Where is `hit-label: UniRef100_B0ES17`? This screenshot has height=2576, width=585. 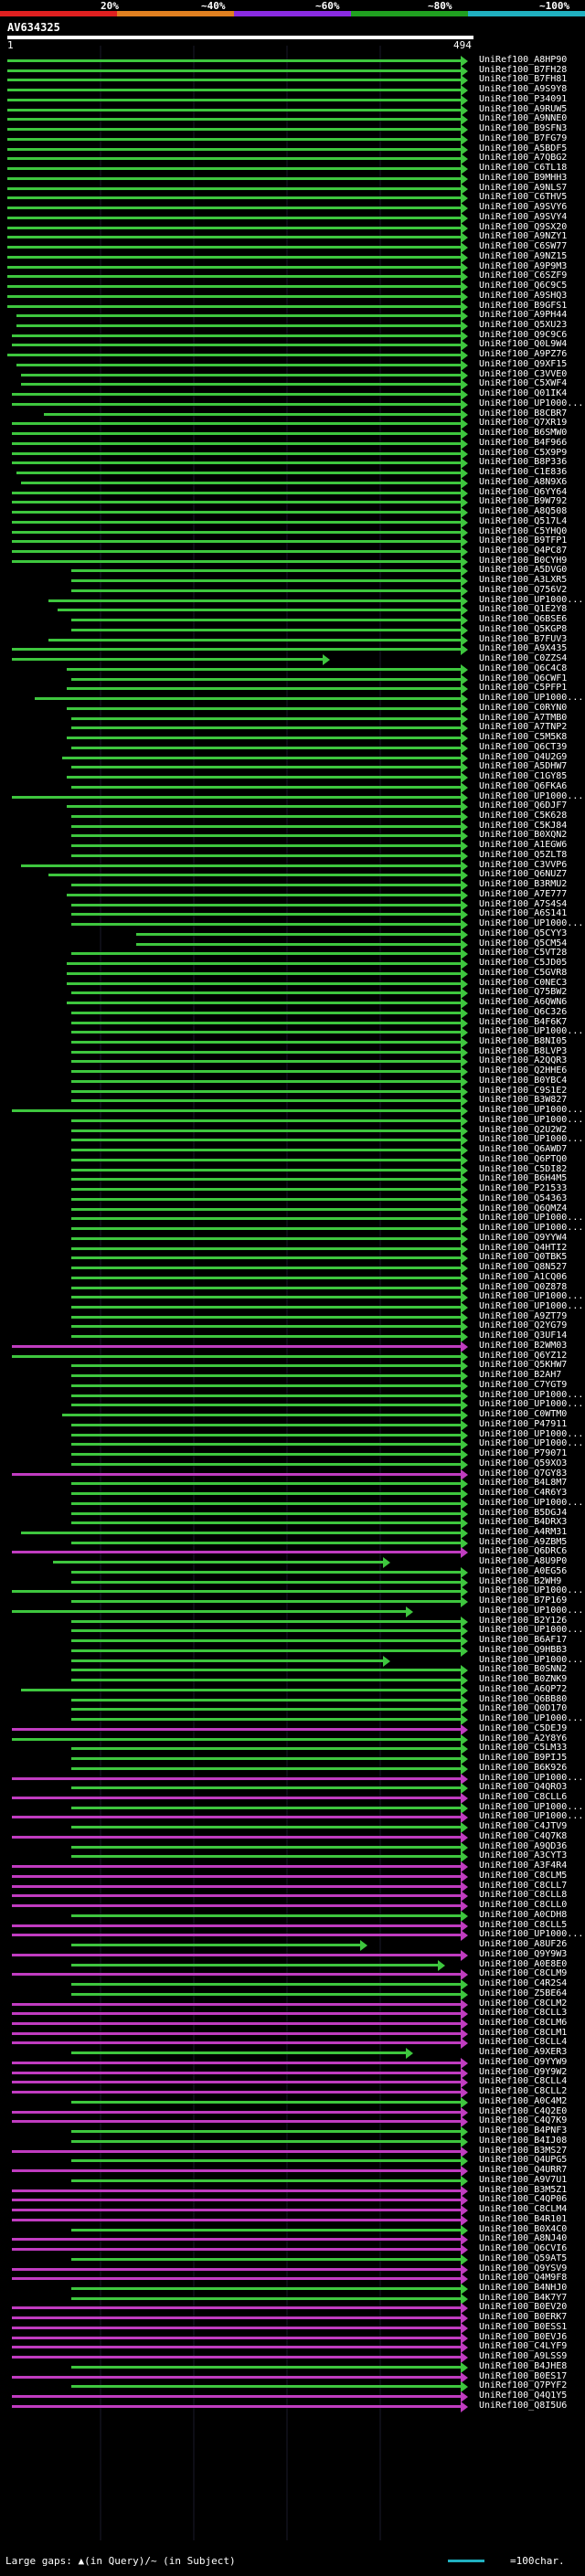
hit-label: UniRef100_B0ES17 is located at coordinates (523, 2375).